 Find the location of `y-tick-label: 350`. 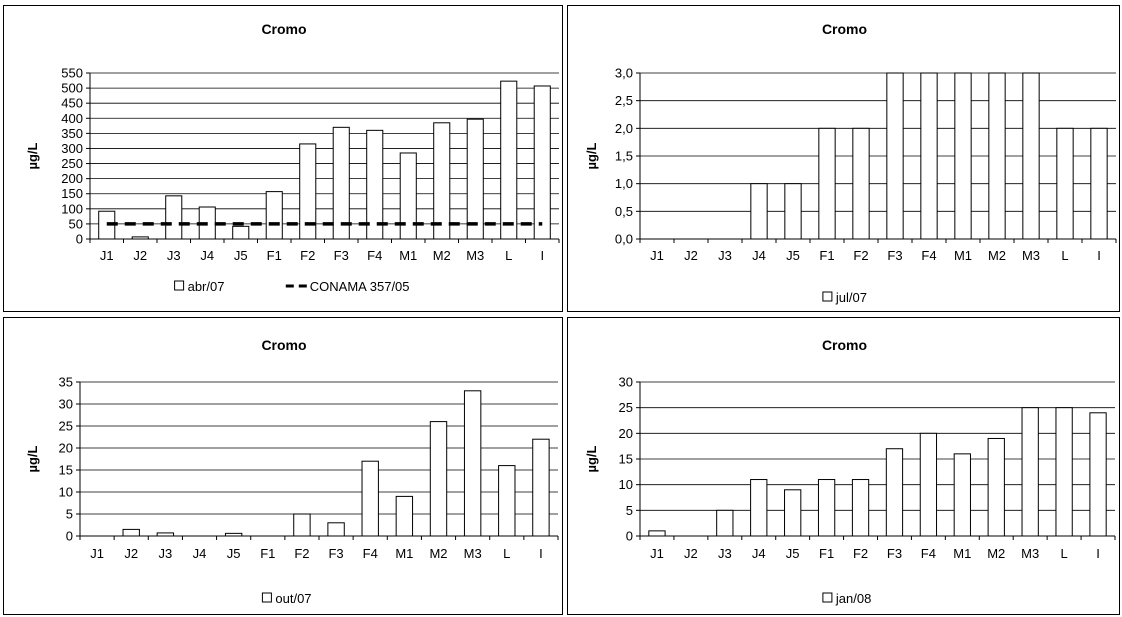

y-tick-label: 350 is located at coordinates (72, 133).